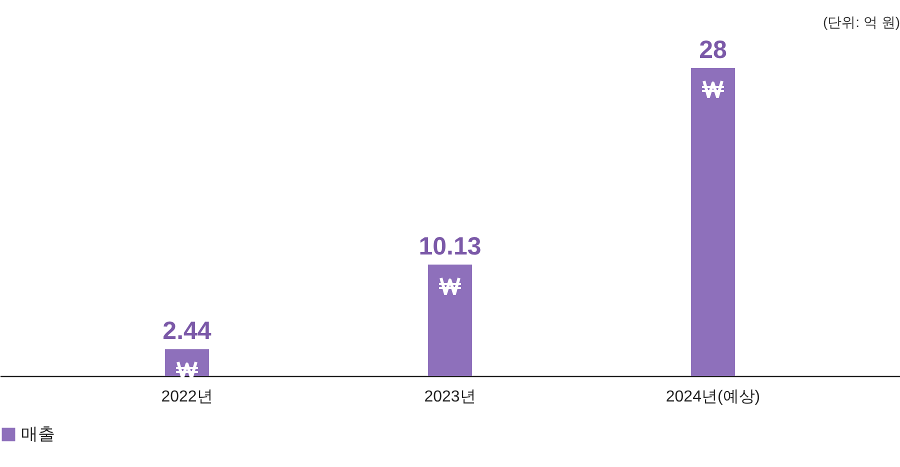  Describe the element at coordinates (187, 397) in the screenshot. I see `x-tick-label: 2022년` at that location.